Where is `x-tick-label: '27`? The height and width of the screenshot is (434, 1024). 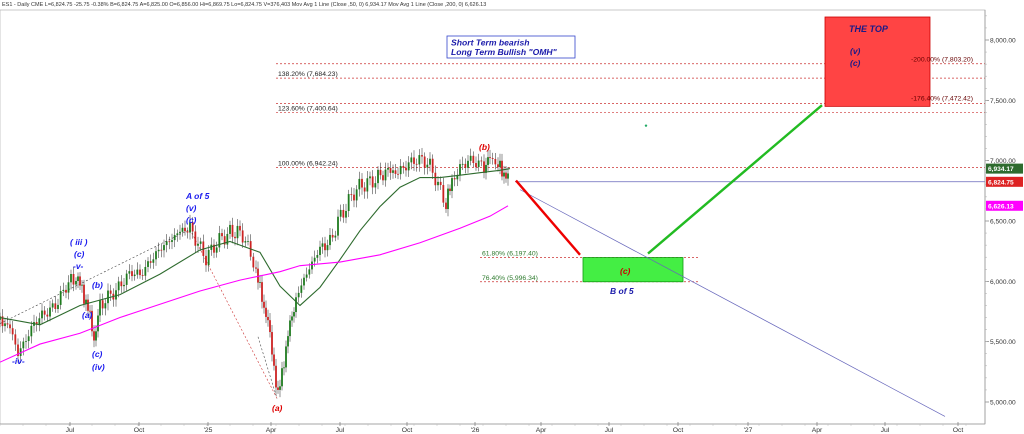
x-tick-label: '27 is located at coordinates (748, 430).